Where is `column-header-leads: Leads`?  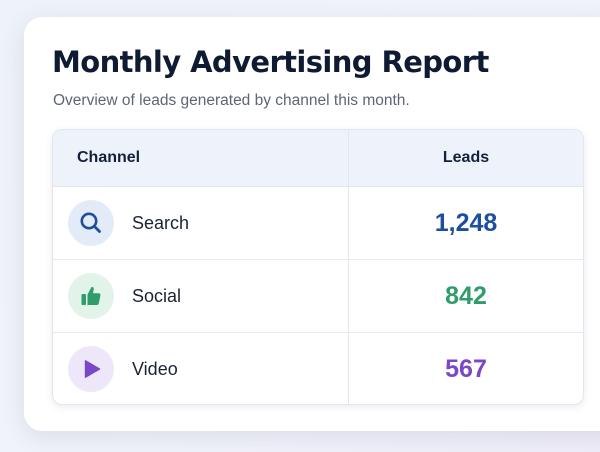
column-header-leads: Leads is located at coordinates (466, 157).